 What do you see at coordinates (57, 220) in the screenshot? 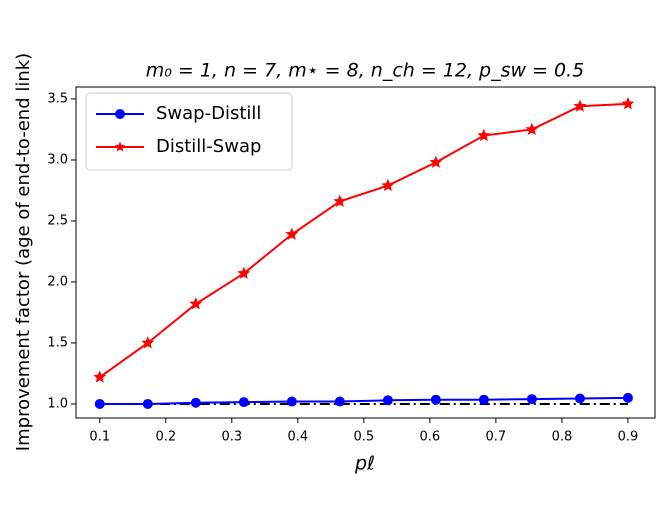
I see `y-tick-label: 2.5` at bounding box center [57, 220].